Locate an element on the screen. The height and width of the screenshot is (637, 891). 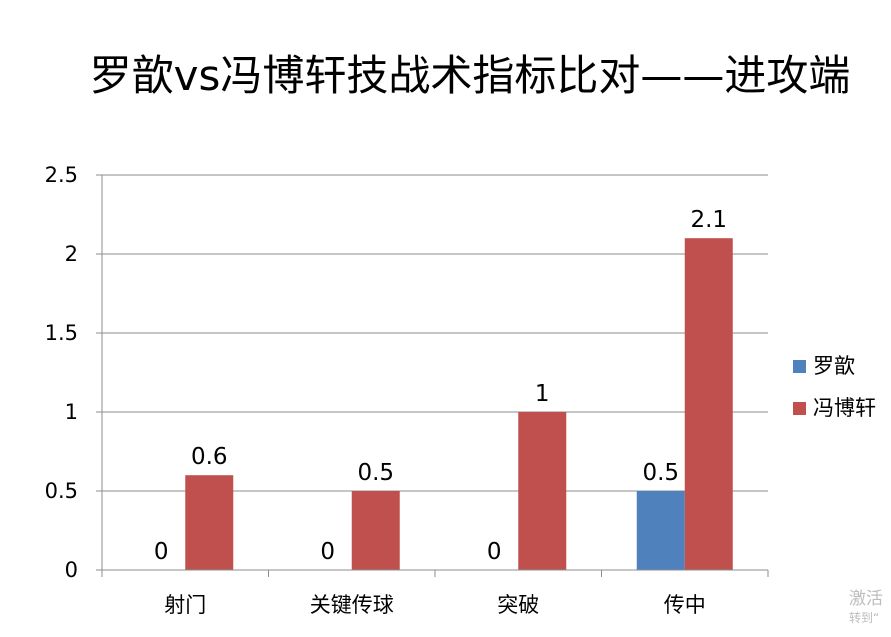
data-label: 0.6 is located at coordinates (209, 457).